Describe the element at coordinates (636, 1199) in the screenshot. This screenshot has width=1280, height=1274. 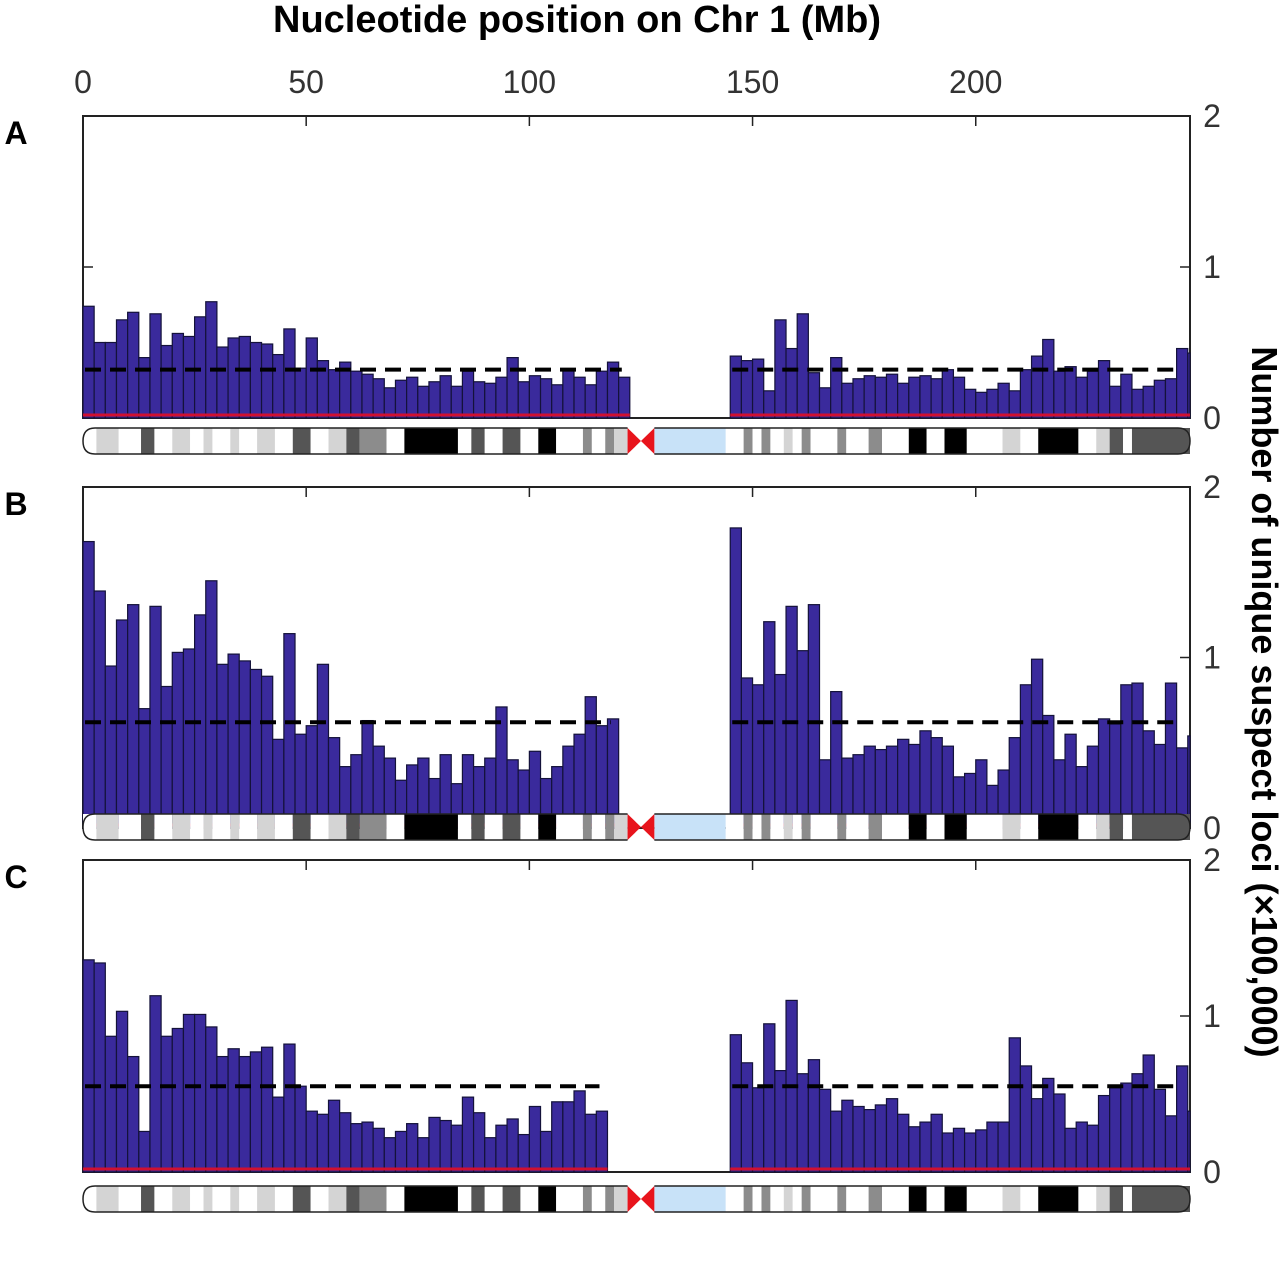
I see `chromosome-ideogram` at that location.